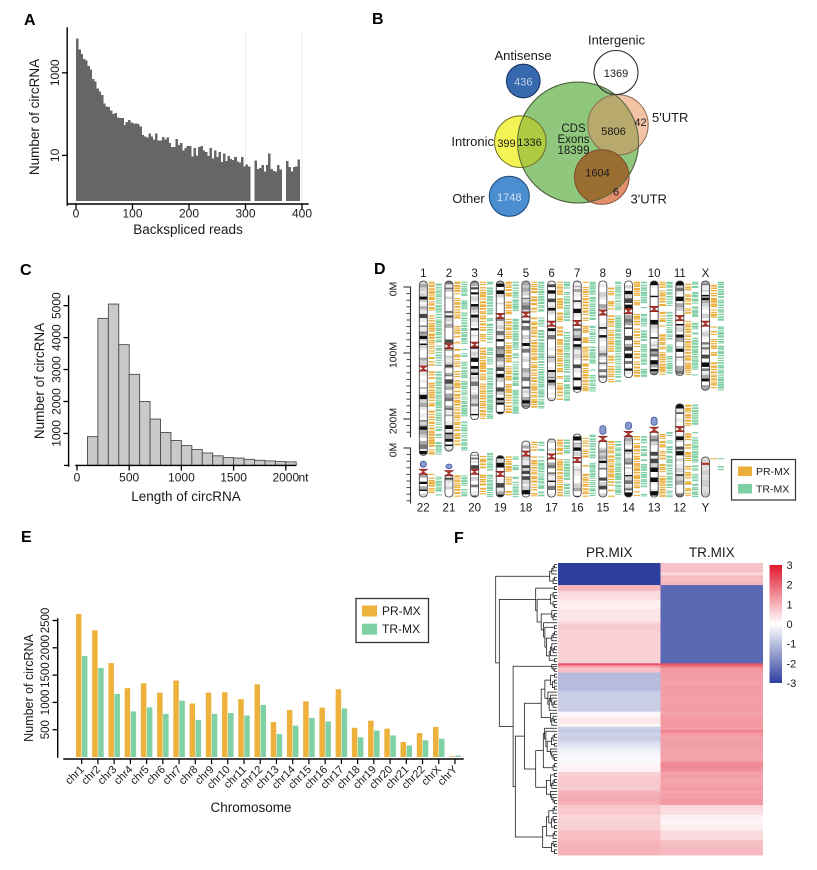 The width and height of the screenshot is (817, 870). Describe the element at coordinates (468, 198) in the screenshot. I see `label-Other: Other` at that location.